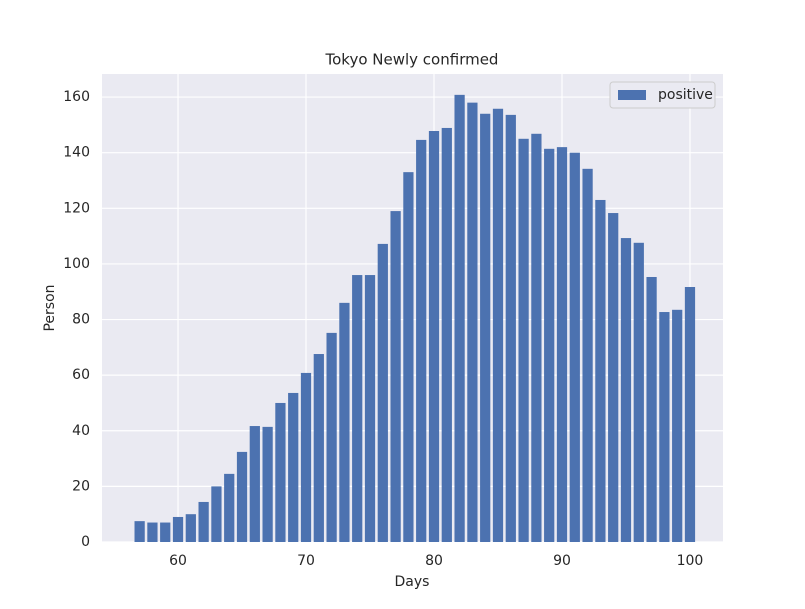 The image size is (805, 609). What do you see at coordinates (81, 320) in the screenshot?
I see `y-tick-label: 80` at bounding box center [81, 320].